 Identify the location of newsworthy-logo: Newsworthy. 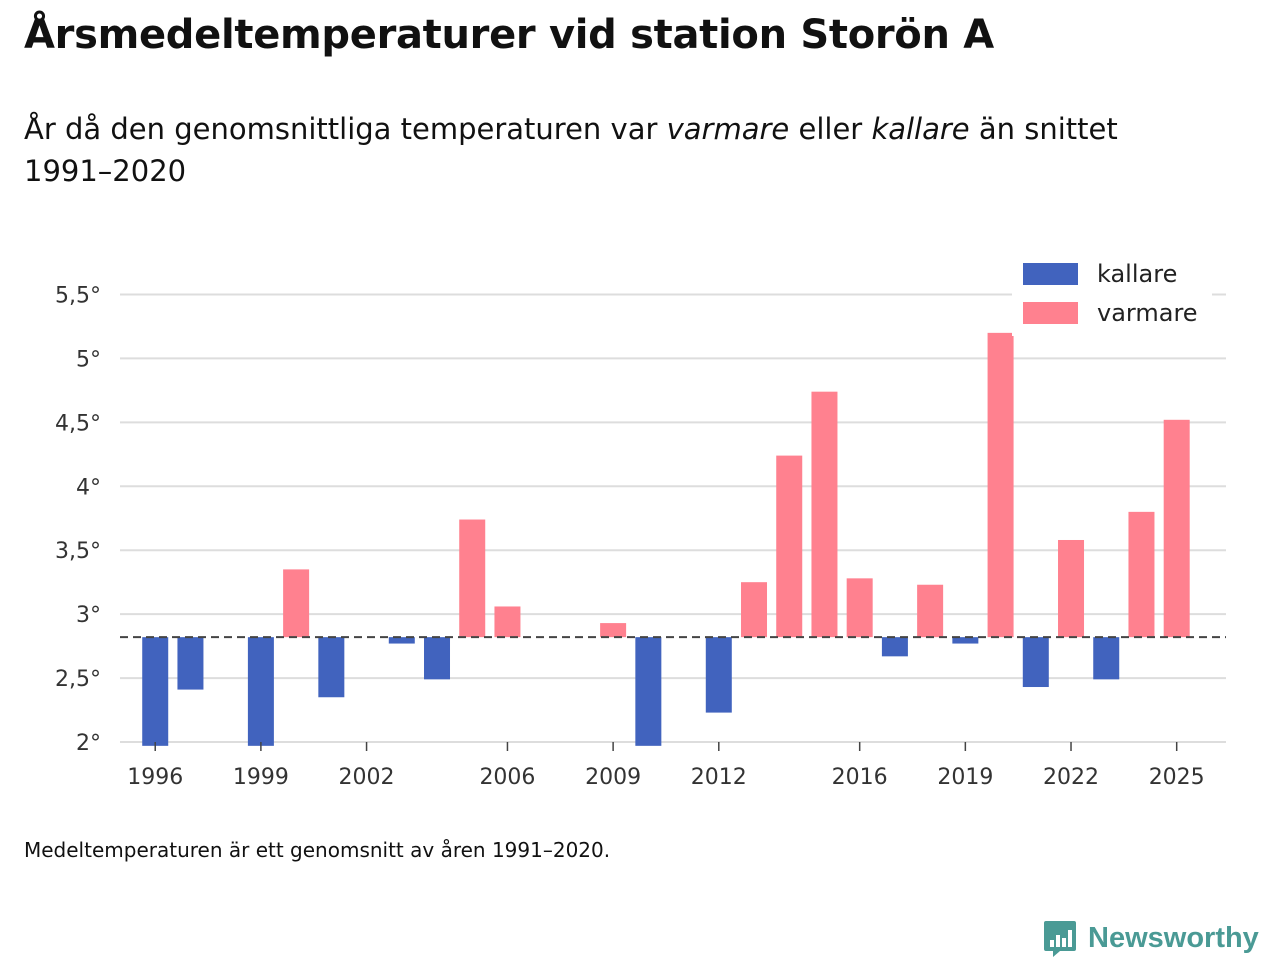
(1150, 938).